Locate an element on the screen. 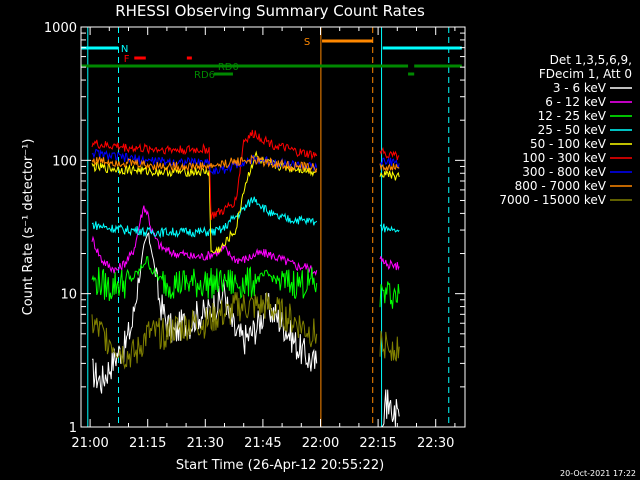 The image size is (640, 480). legend-header-line: FDecim 1, Att 0 is located at coordinates (585, 74).